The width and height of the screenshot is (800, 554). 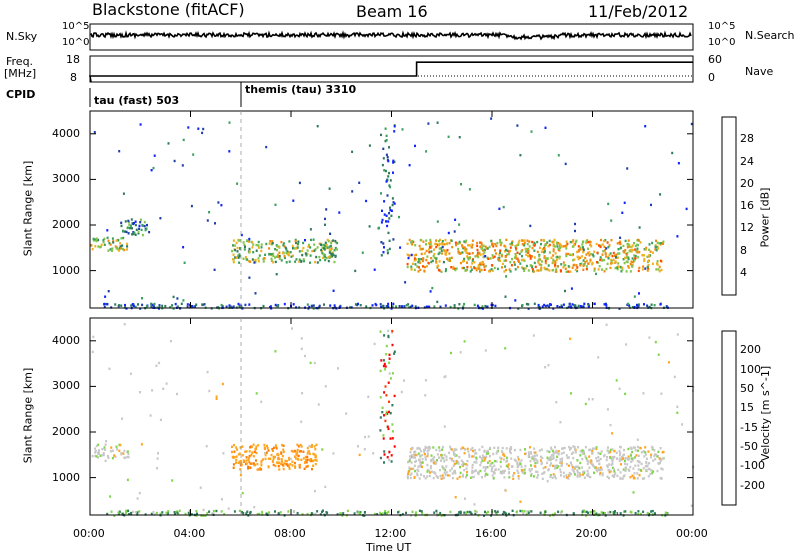 I want to click on freq-trace, so click(x=391, y=72).